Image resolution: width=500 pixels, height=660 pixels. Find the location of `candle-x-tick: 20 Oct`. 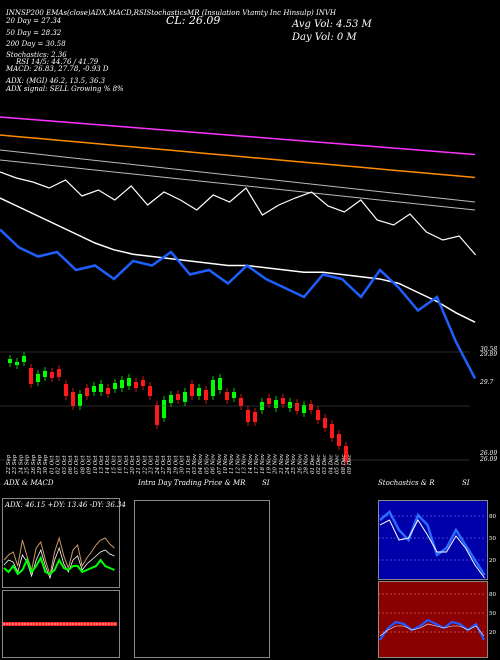

candle-x-tick: 20 Oct is located at coordinates (133, 465).